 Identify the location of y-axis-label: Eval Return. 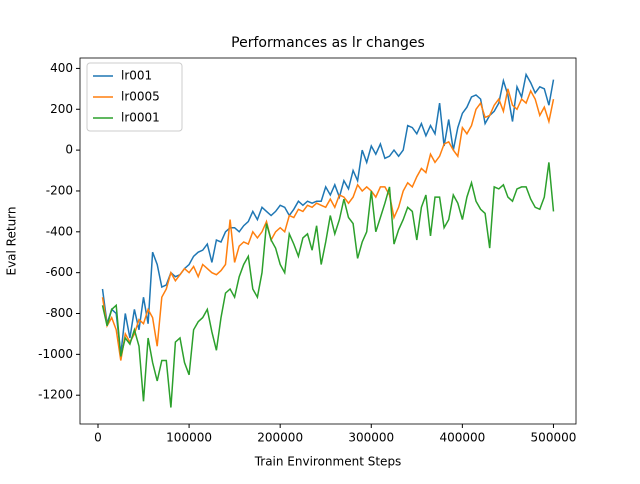
(12, 240).